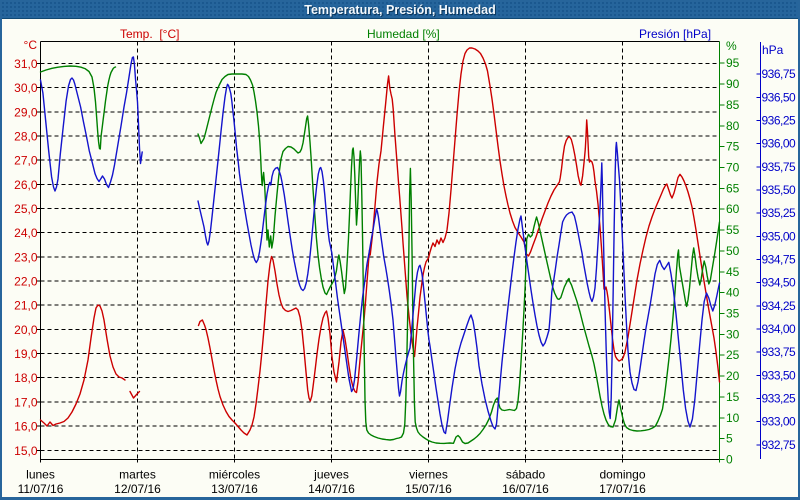  I want to click on svg-text: 25,0, so click(26, 209).